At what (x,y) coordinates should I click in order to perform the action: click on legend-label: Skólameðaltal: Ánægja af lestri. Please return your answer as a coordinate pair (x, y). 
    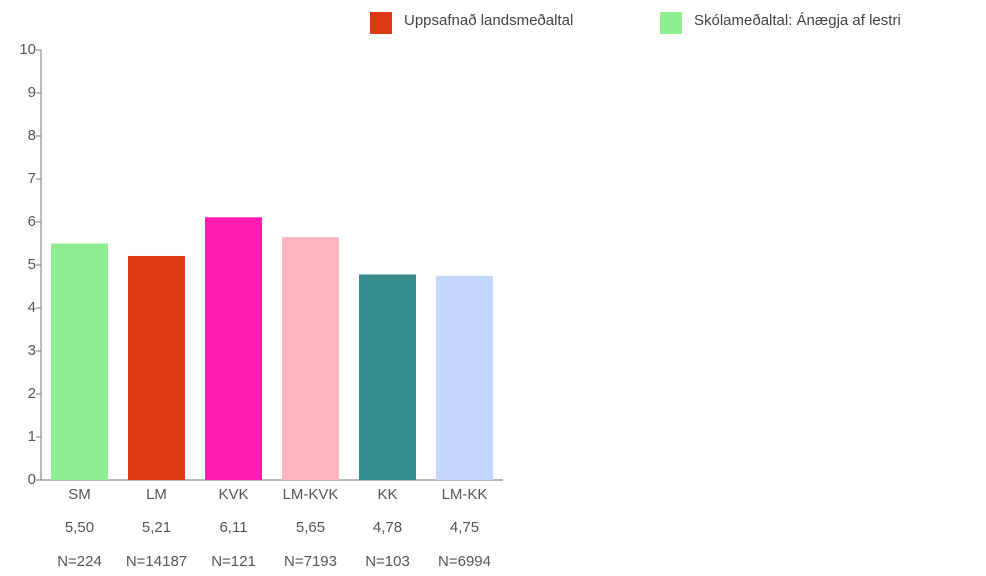
    Looking at the image, I should click on (797, 20).